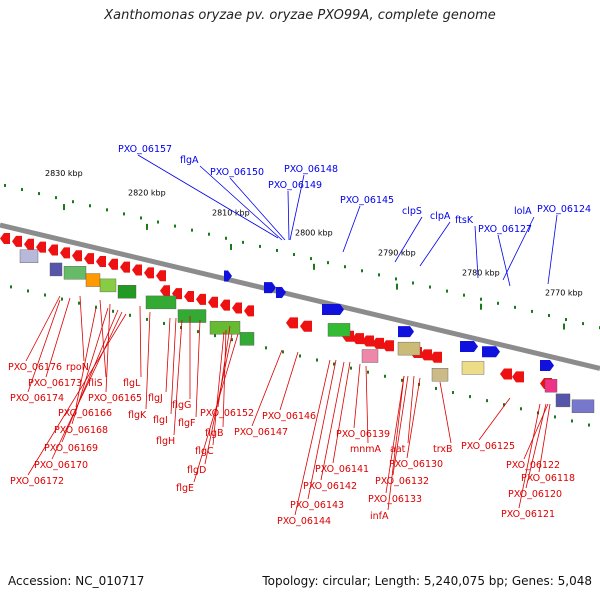 The width and height of the screenshot is (600, 600). Describe the element at coordinates (261, 432) in the screenshot. I see `reverse-gene-label: PXO_06147` at that location.